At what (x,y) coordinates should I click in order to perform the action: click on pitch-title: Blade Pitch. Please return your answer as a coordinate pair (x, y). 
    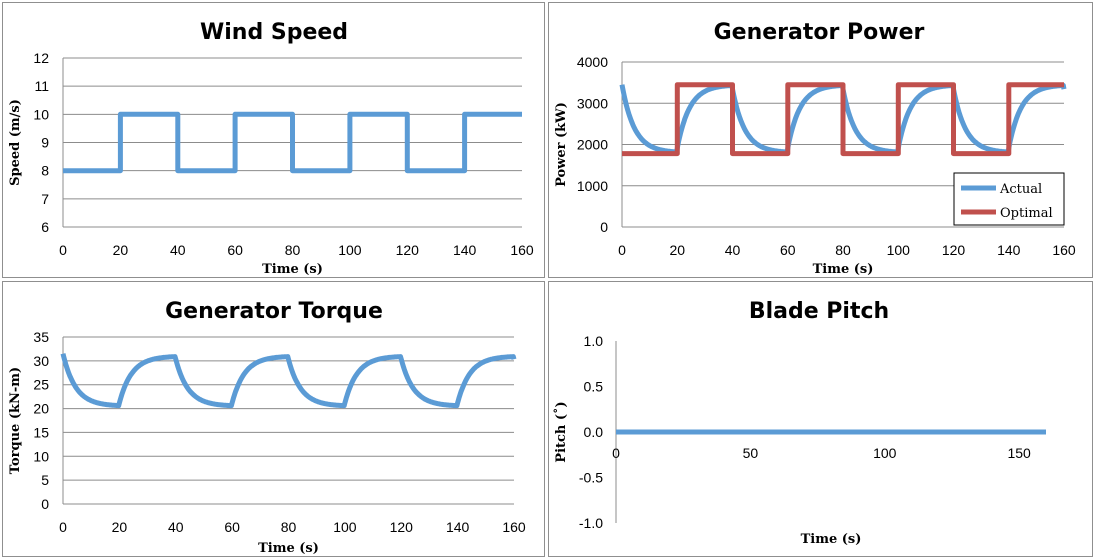
    Looking at the image, I should click on (819, 311).